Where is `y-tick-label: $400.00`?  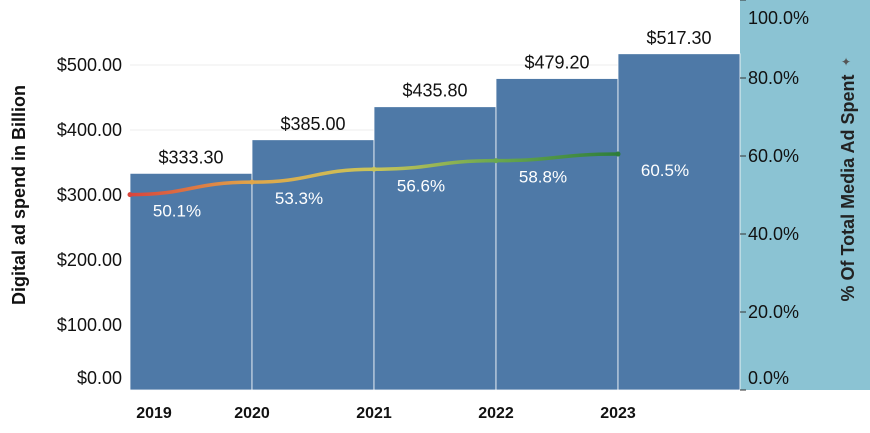 y-tick-label: $400.00 is located at coordinates (89, 130).